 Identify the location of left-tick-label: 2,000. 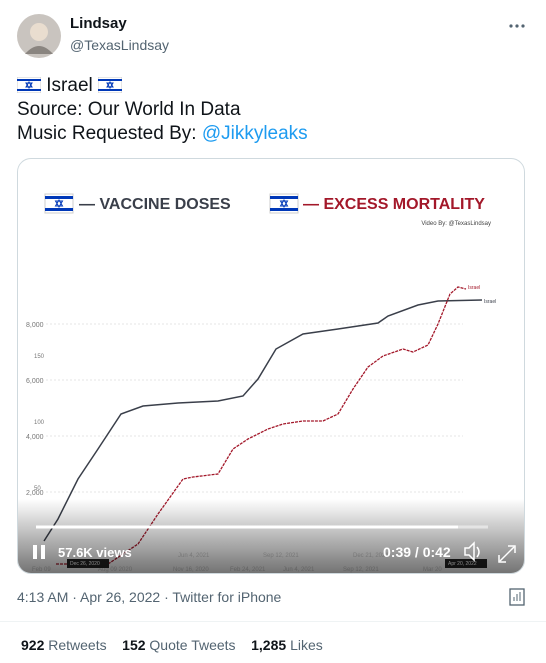
(35, 493).